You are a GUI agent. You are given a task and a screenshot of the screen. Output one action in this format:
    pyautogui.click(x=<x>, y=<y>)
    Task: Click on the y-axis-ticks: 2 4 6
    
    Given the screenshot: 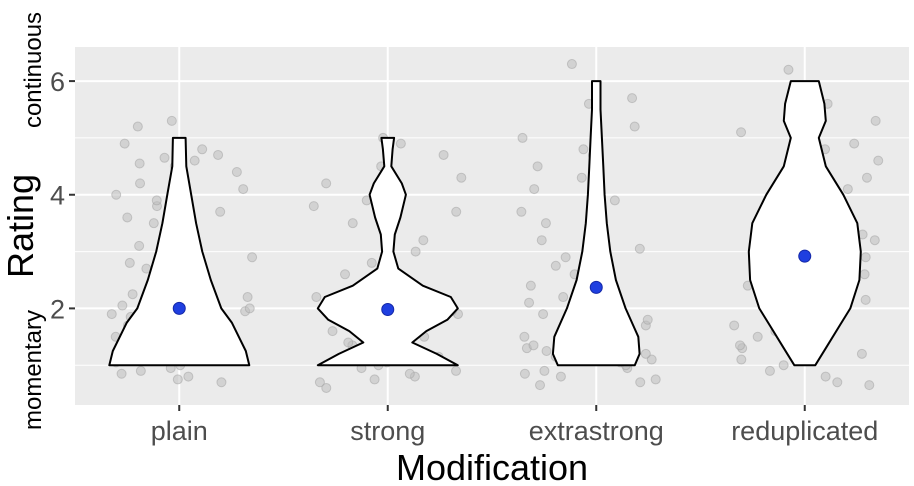 What is the action you would take?
    pyautogui.click(x=62, y=195)
    